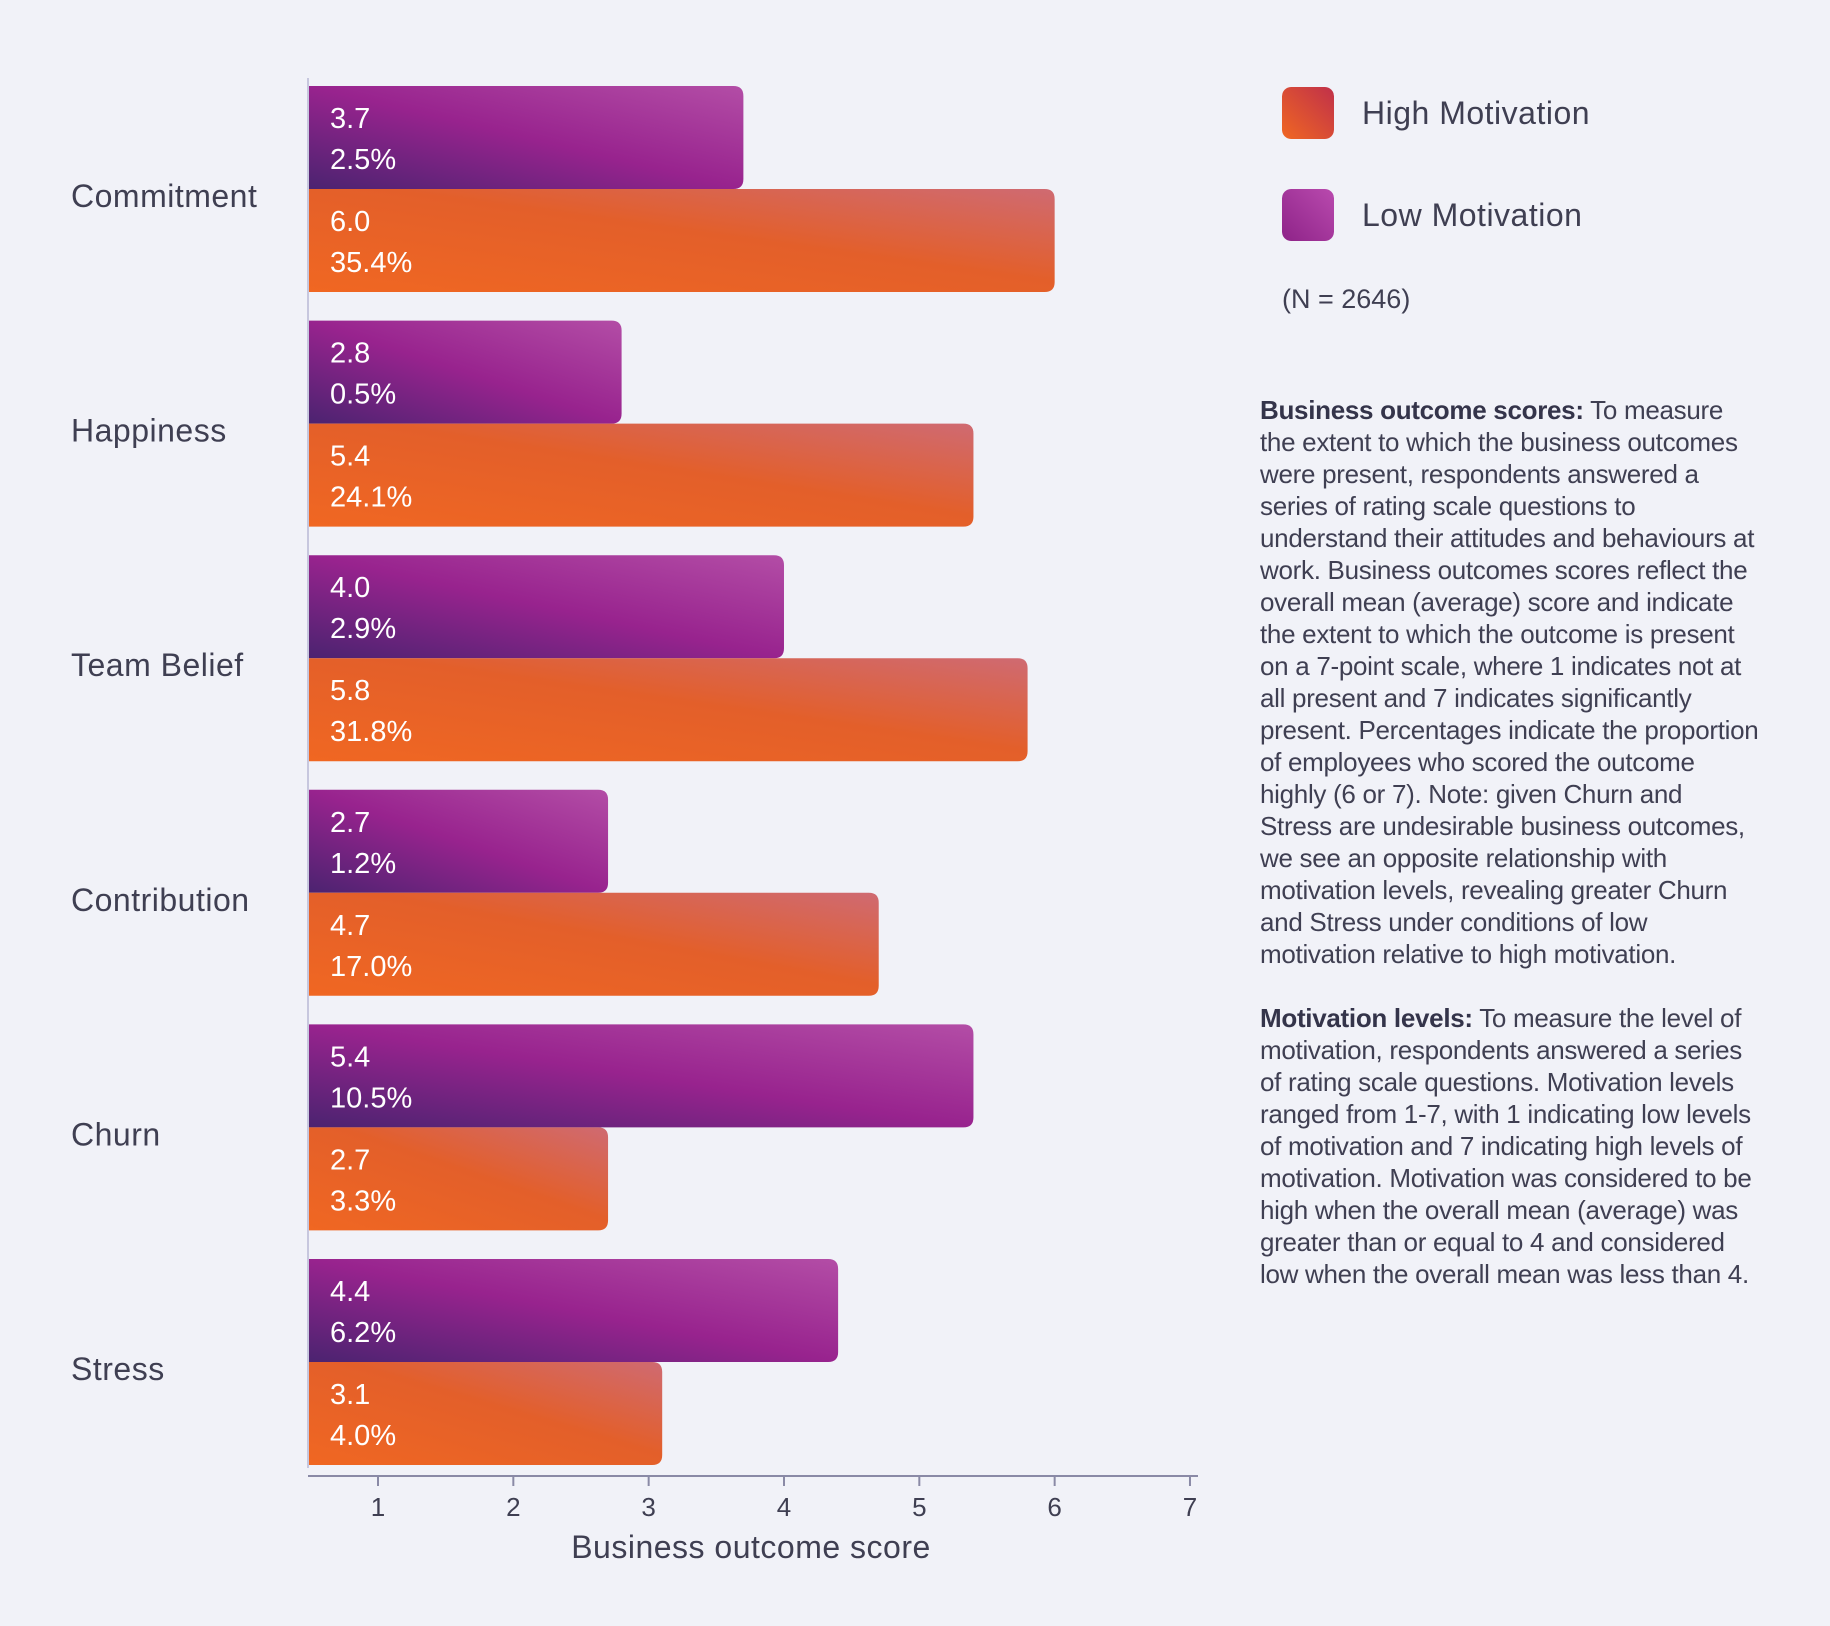 Image resolution: width=1830 pixels, height=1626 pixels. Describe the element at coordinates (371, 263) in the screenshot. I see `percent-label-commitment-high-motivation: 35.4%` at that location.